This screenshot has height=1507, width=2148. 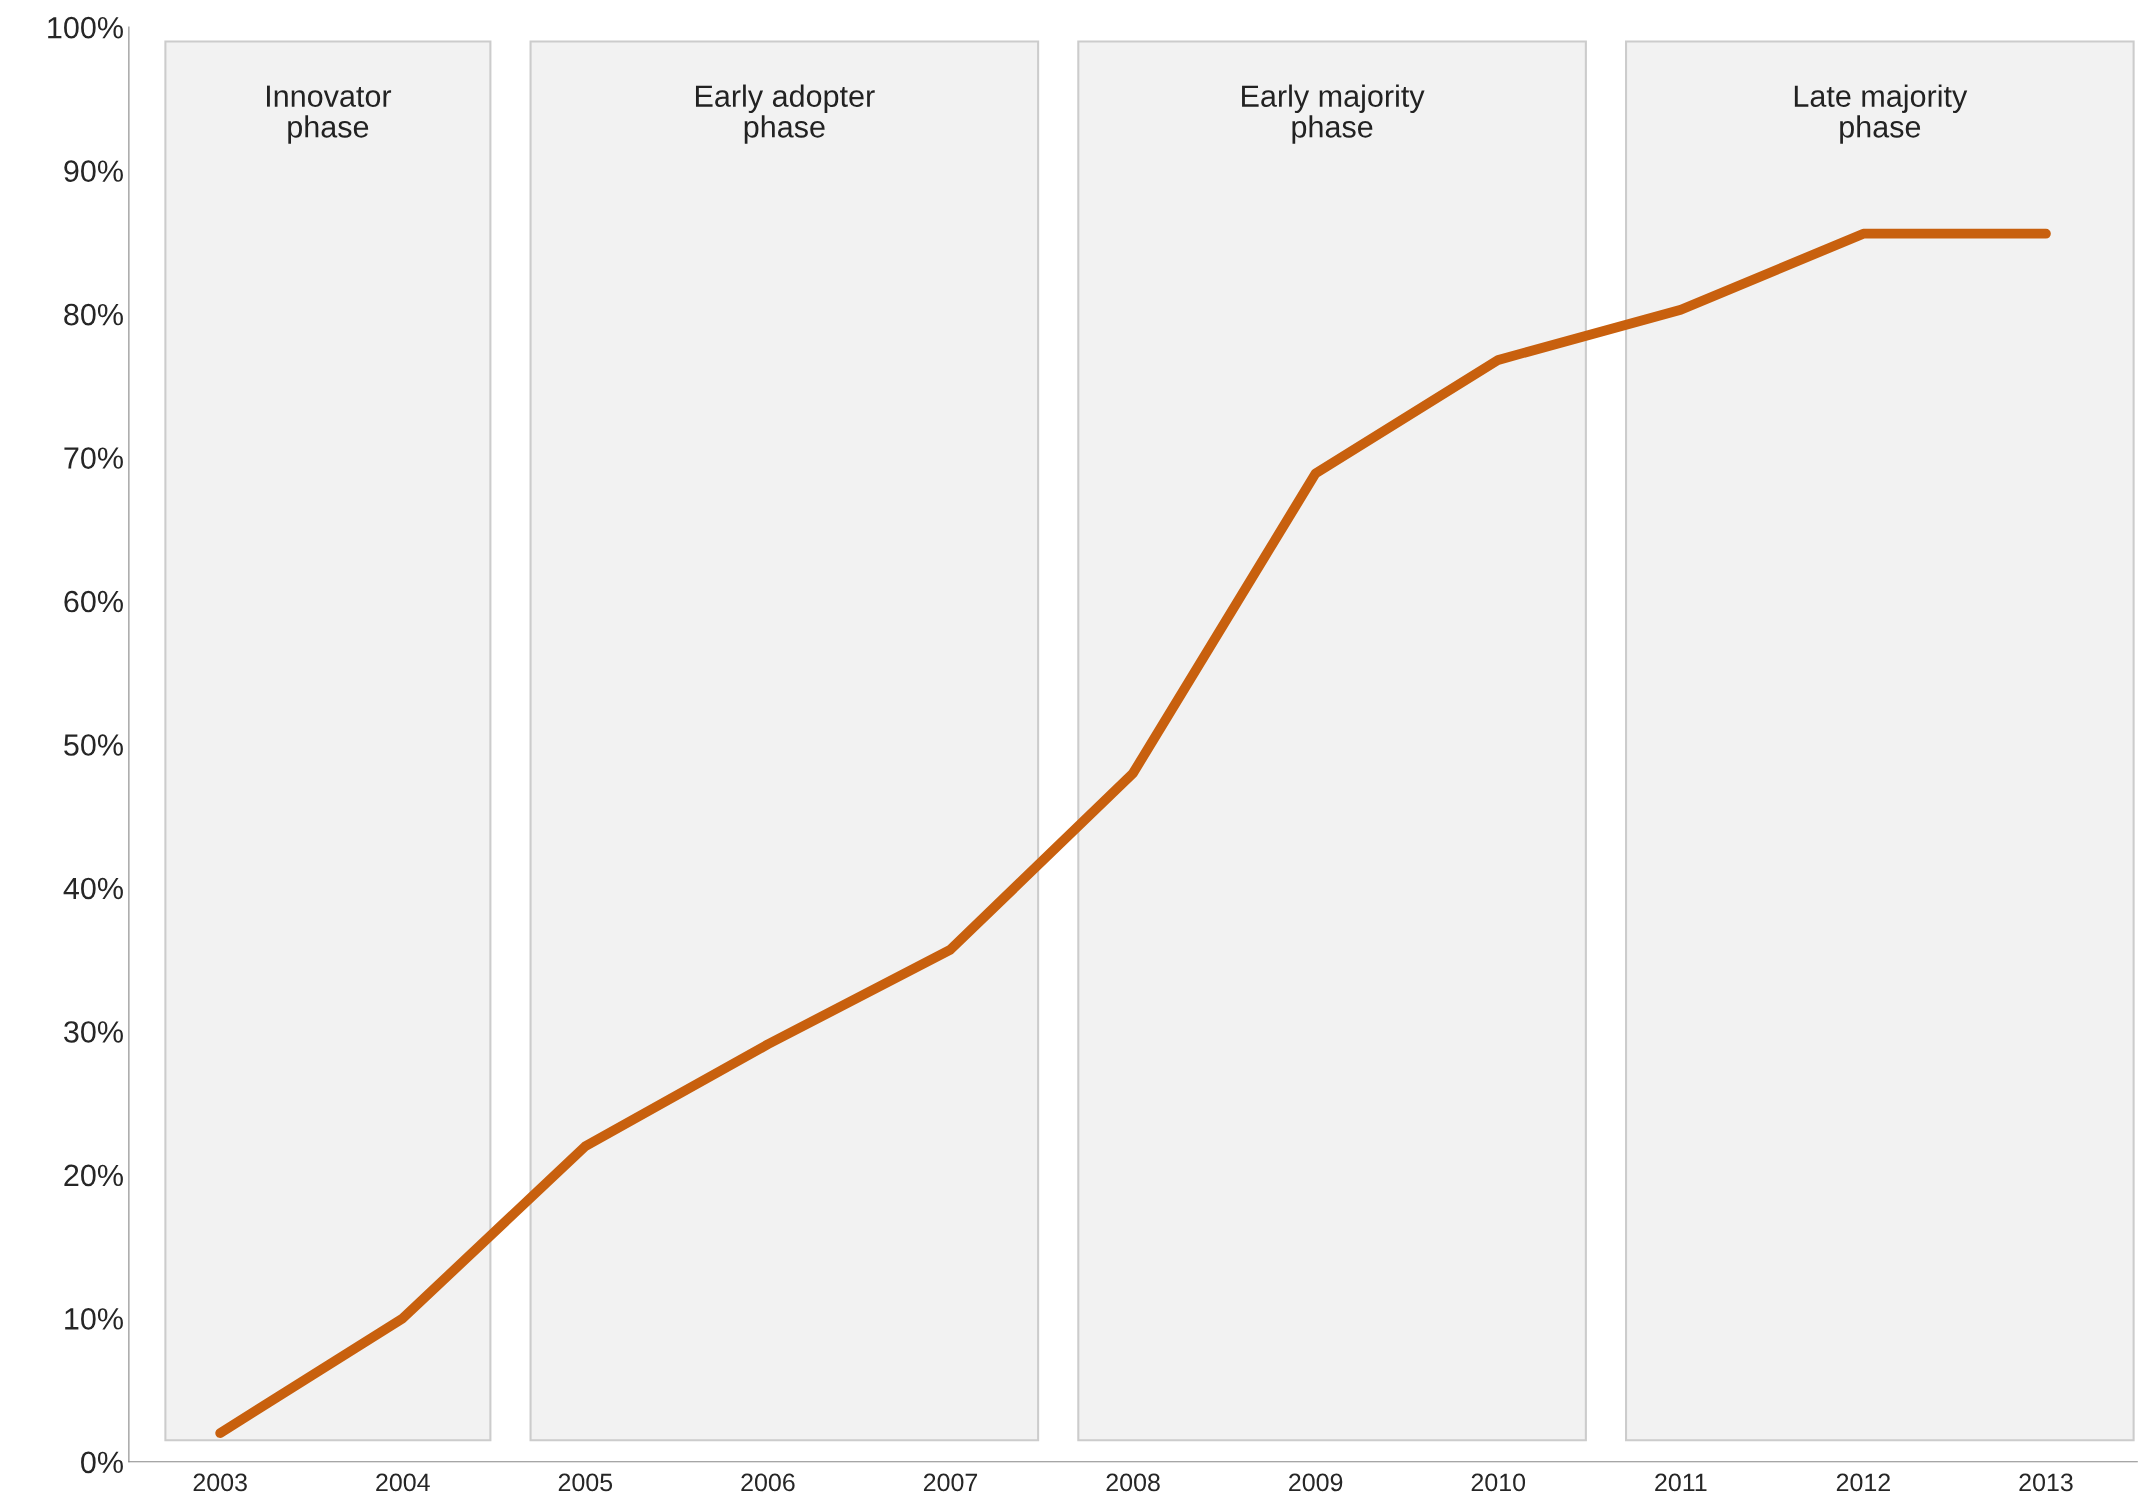 What do you see at coordinates (585, 1482) in the screenshot?
I see `x-tick-label: 2005` at bounding box center [585, 1482].